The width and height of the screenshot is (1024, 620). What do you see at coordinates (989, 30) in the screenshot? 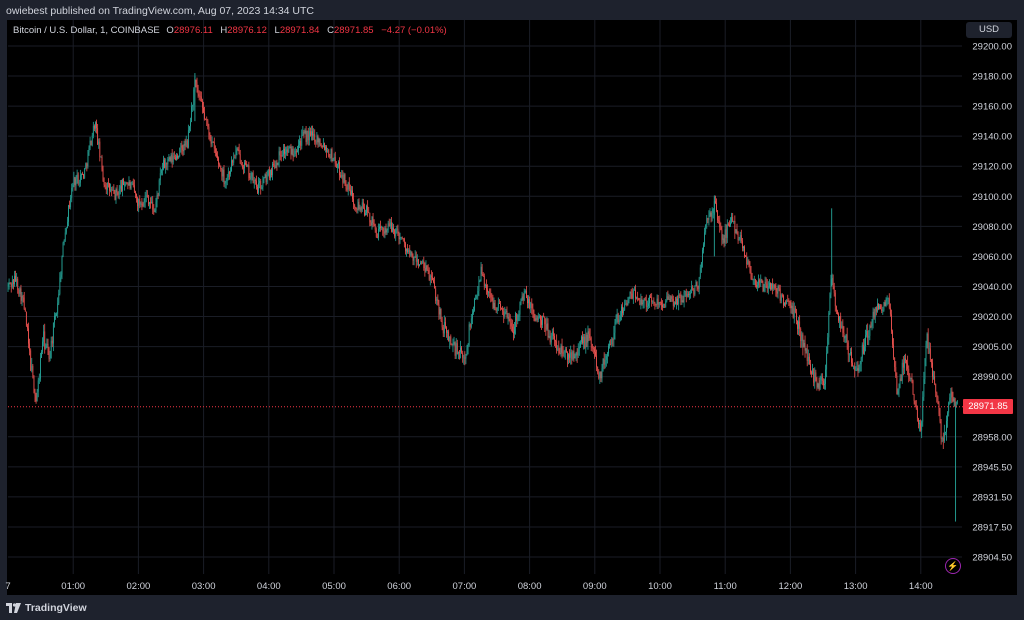
I see `currency-button: USD` at bounding box center [989, 30].